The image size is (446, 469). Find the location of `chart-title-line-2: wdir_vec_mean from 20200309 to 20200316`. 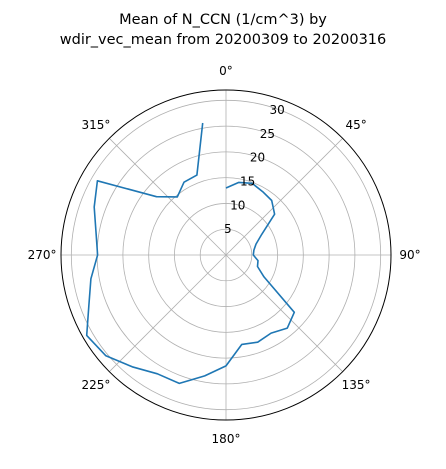

chart-title-line-2: wdir_vec_mean from 20200309 to 20200316 is located at coordinates (223, 40).